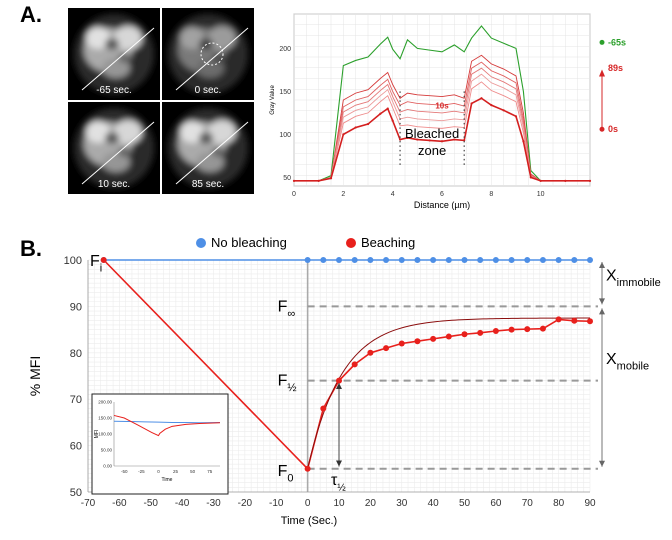  What do you see at coordinates (201, 243) in the screenshot?
I see `legend-marker-no-bleaching` at bounding box center [201, 243].